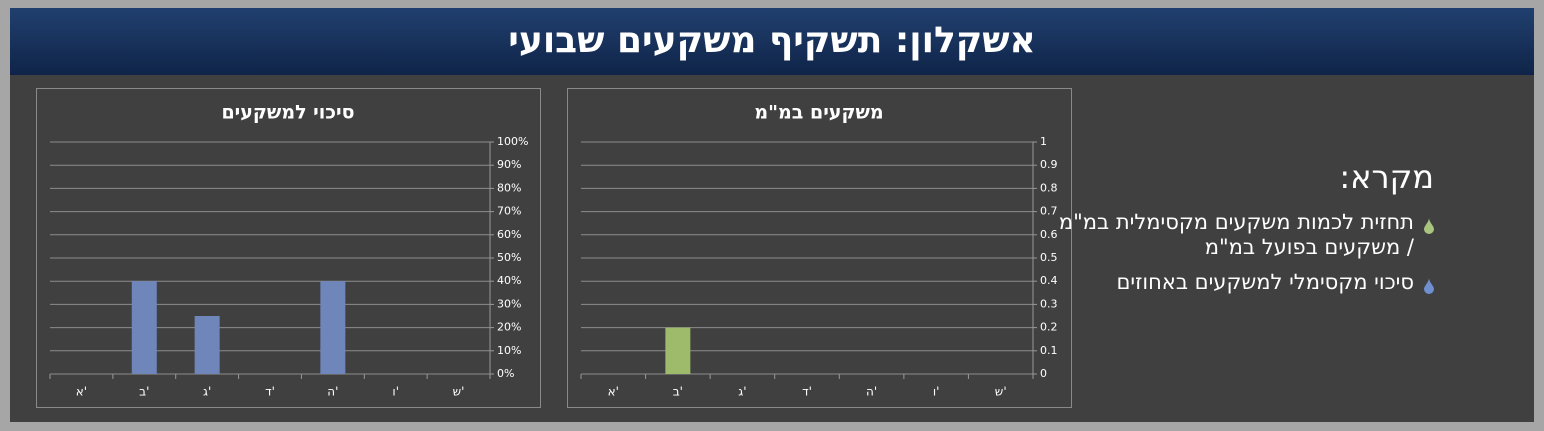  I want to click on y-tick-label: 0.1, so click(1049, 350).